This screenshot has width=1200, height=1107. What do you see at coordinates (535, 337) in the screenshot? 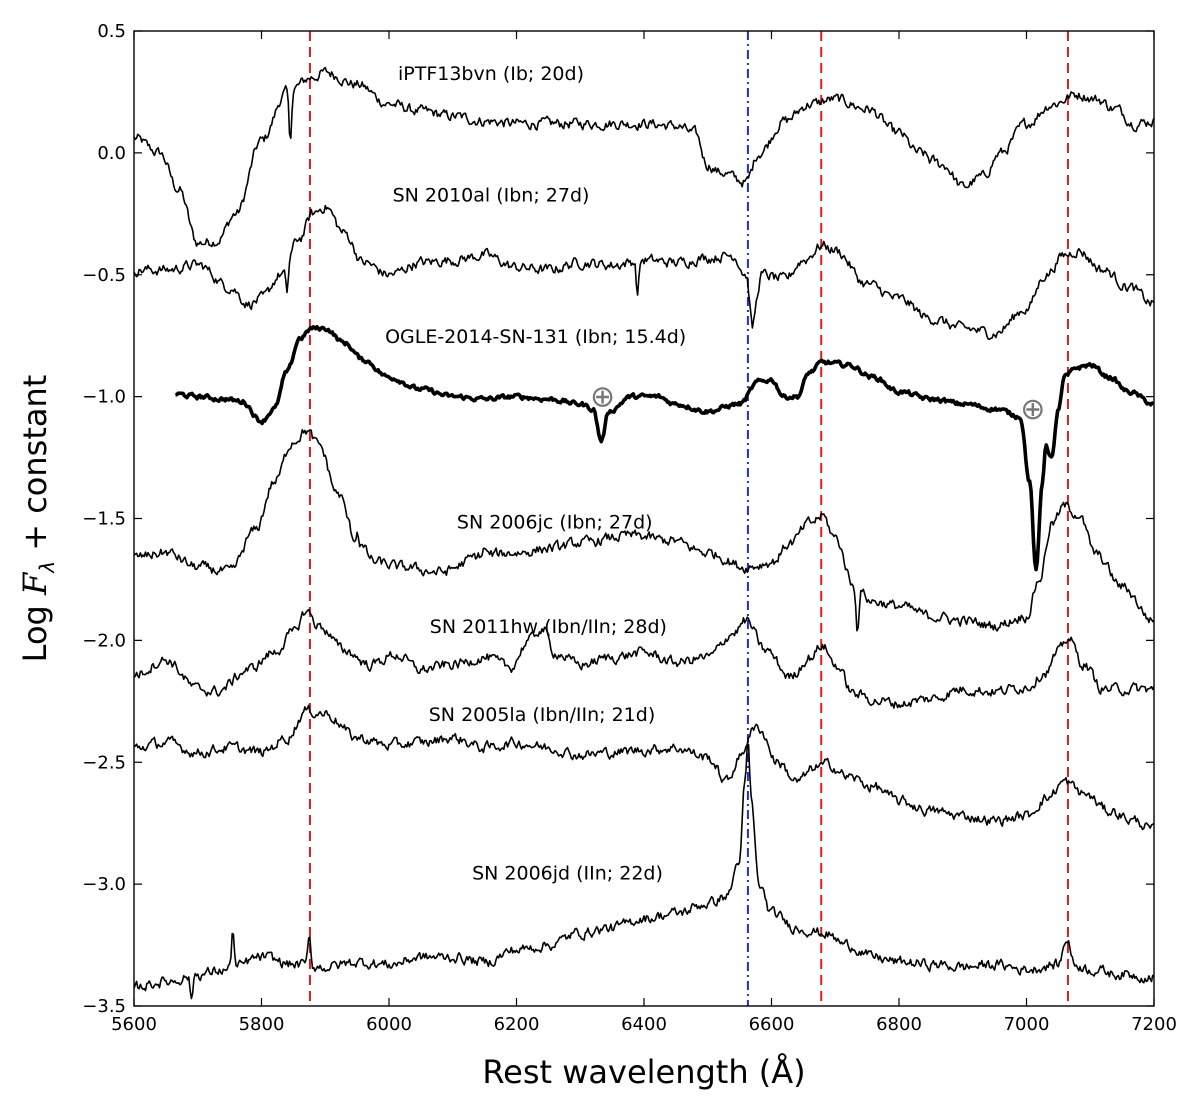
I see `spectrum-label-2: OGLE-2014-SN-131 (Ibn; 15.4d)` at bounding box center [535, 337].